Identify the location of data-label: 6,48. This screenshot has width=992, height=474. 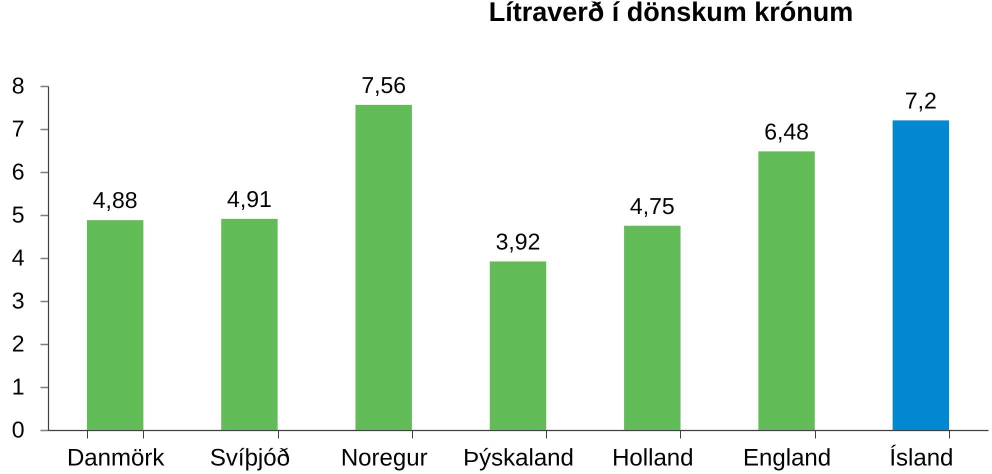
(786, 131).